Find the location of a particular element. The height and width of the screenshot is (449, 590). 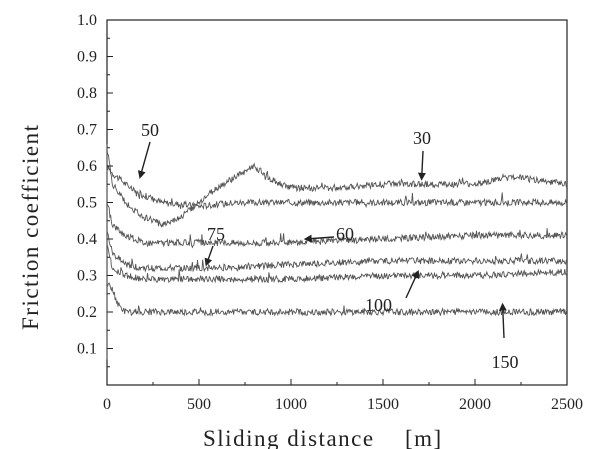

y-tick-label: 0.4 is located at coordinates (87, 239).